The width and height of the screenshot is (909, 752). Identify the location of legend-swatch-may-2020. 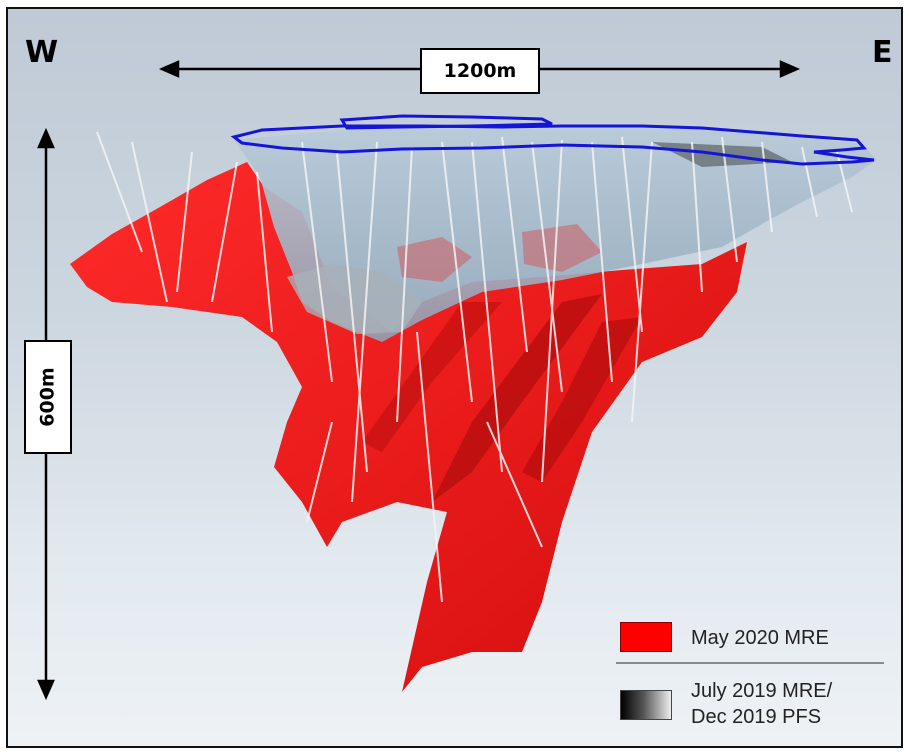
(646, 637).